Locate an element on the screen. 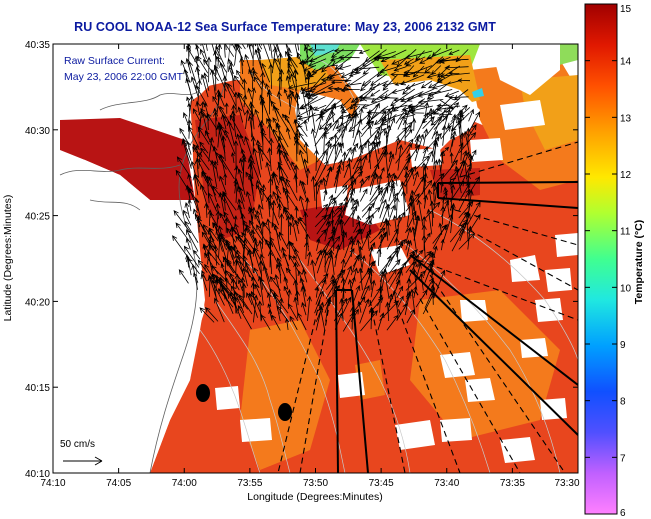 The image size is (651, 519). annotation-line1: Raw Surface Current: is located at coordinates (114, 61).